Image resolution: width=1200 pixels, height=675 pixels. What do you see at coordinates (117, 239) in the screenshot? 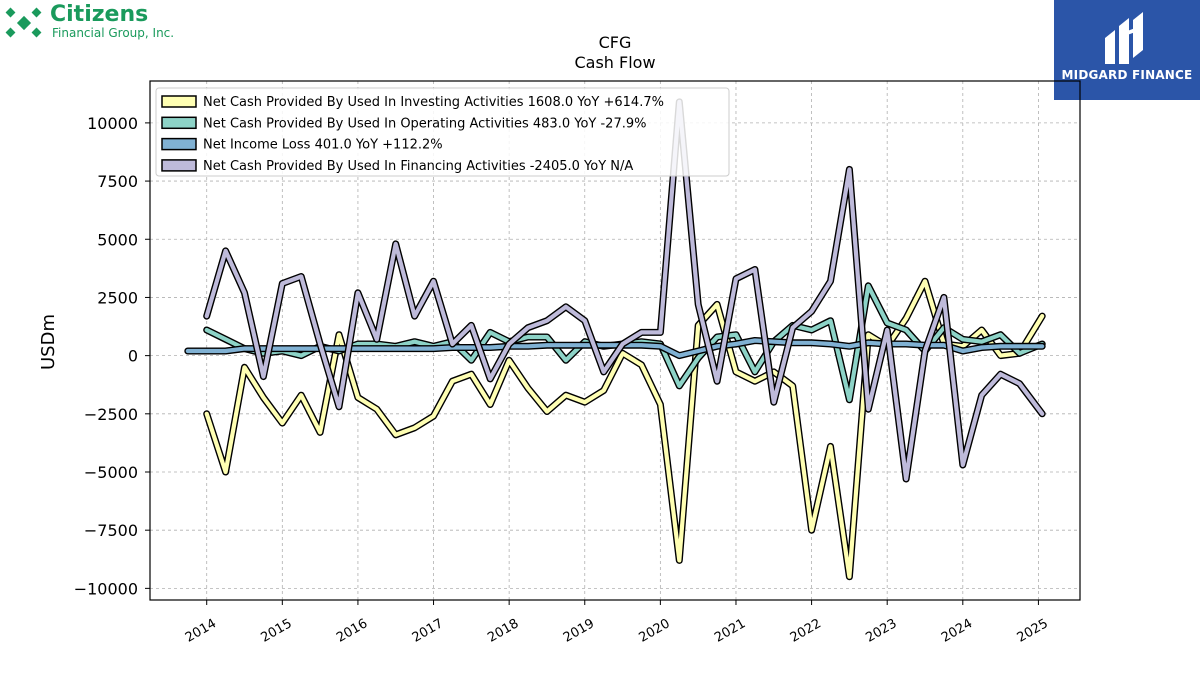
I see `y-tick-label: 5000` at bounding box center [117, 239].